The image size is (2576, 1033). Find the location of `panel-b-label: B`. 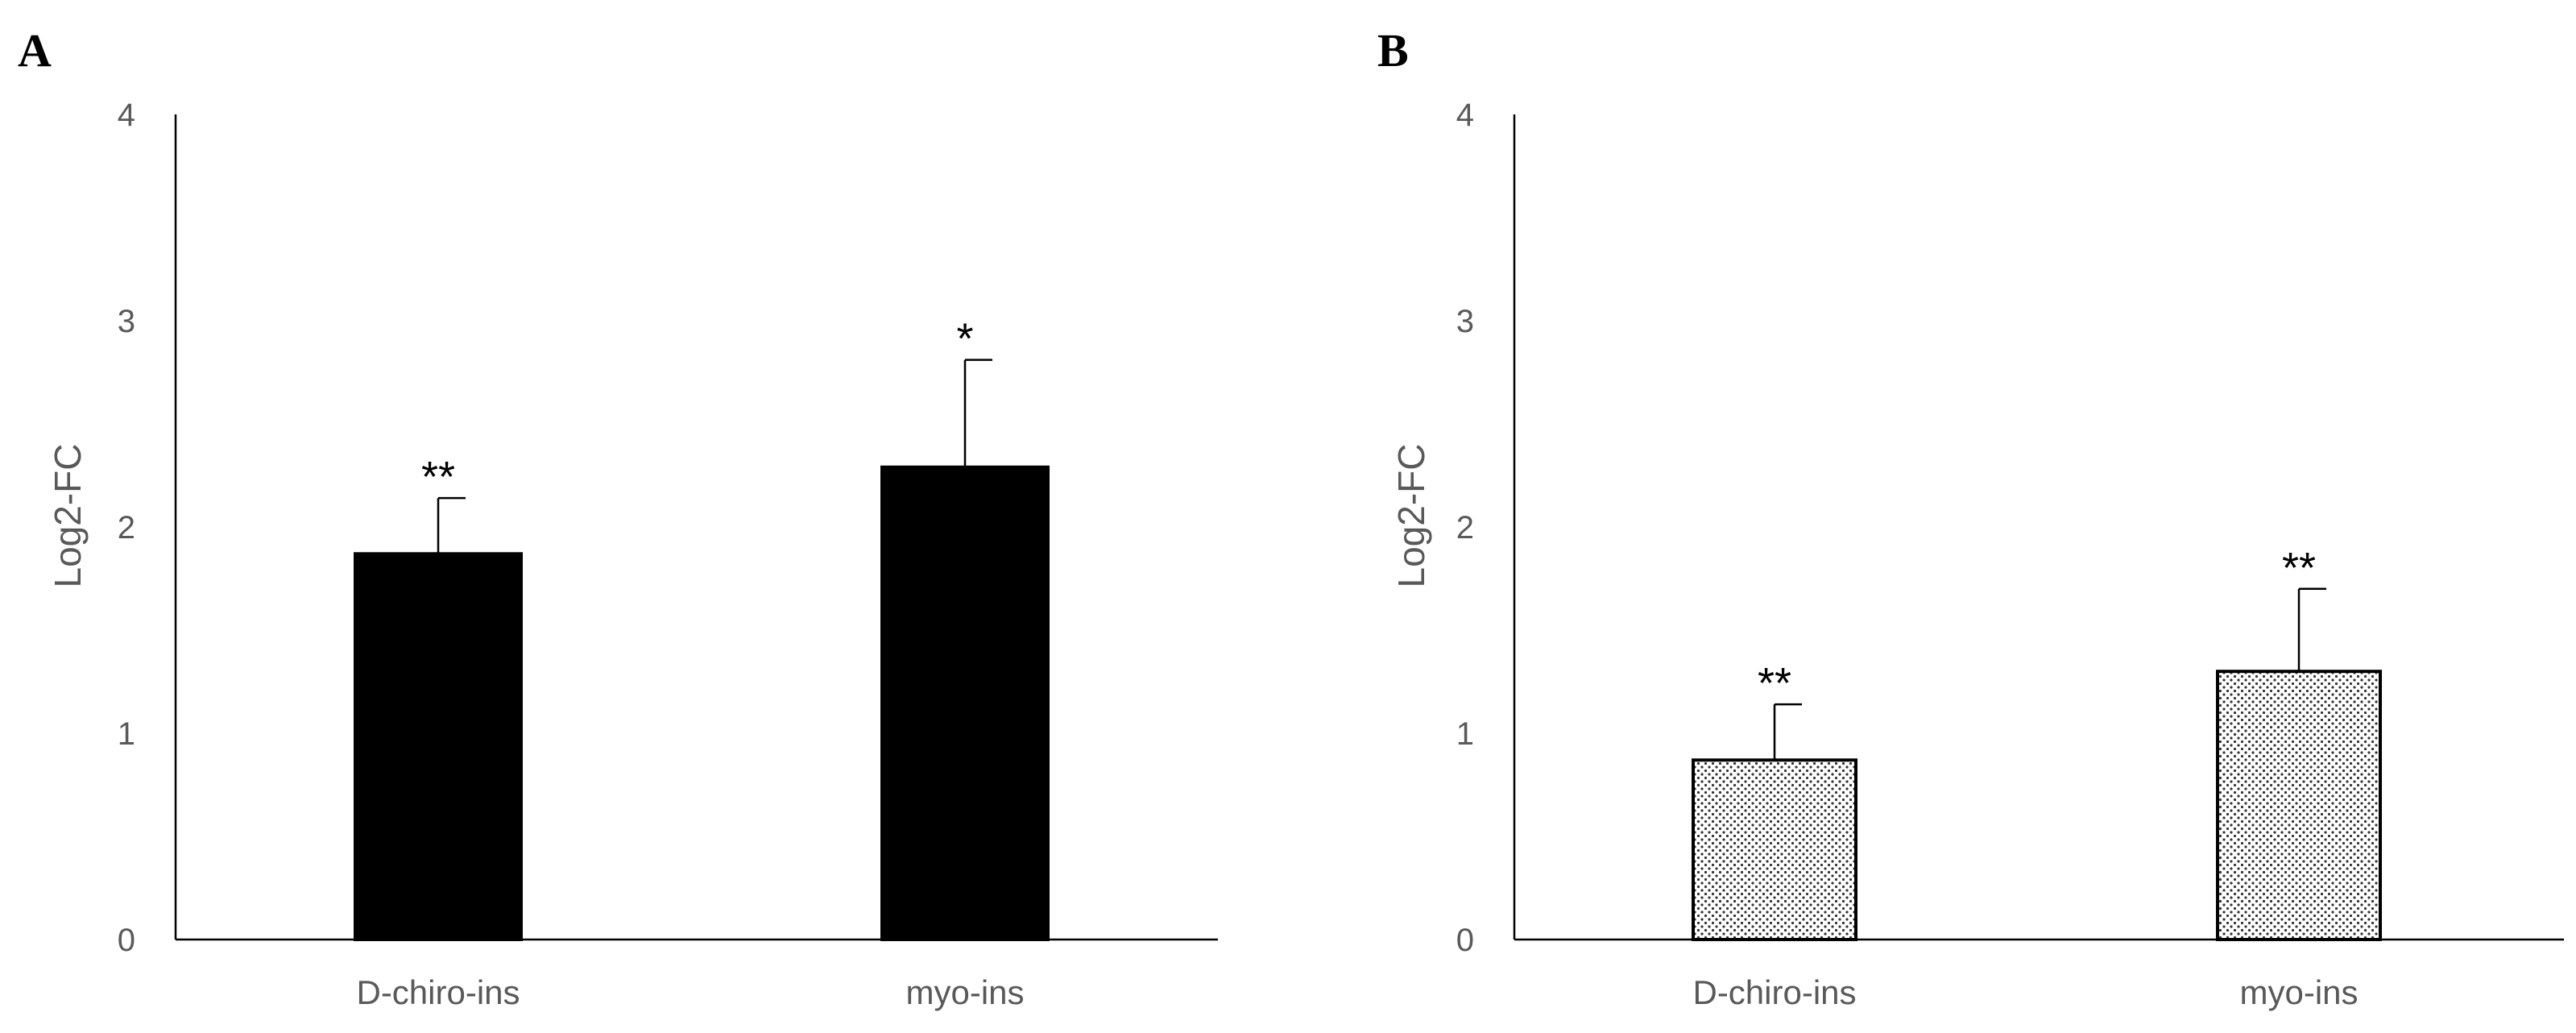

panel-b-label: B is located at coordinates (1393, 50).